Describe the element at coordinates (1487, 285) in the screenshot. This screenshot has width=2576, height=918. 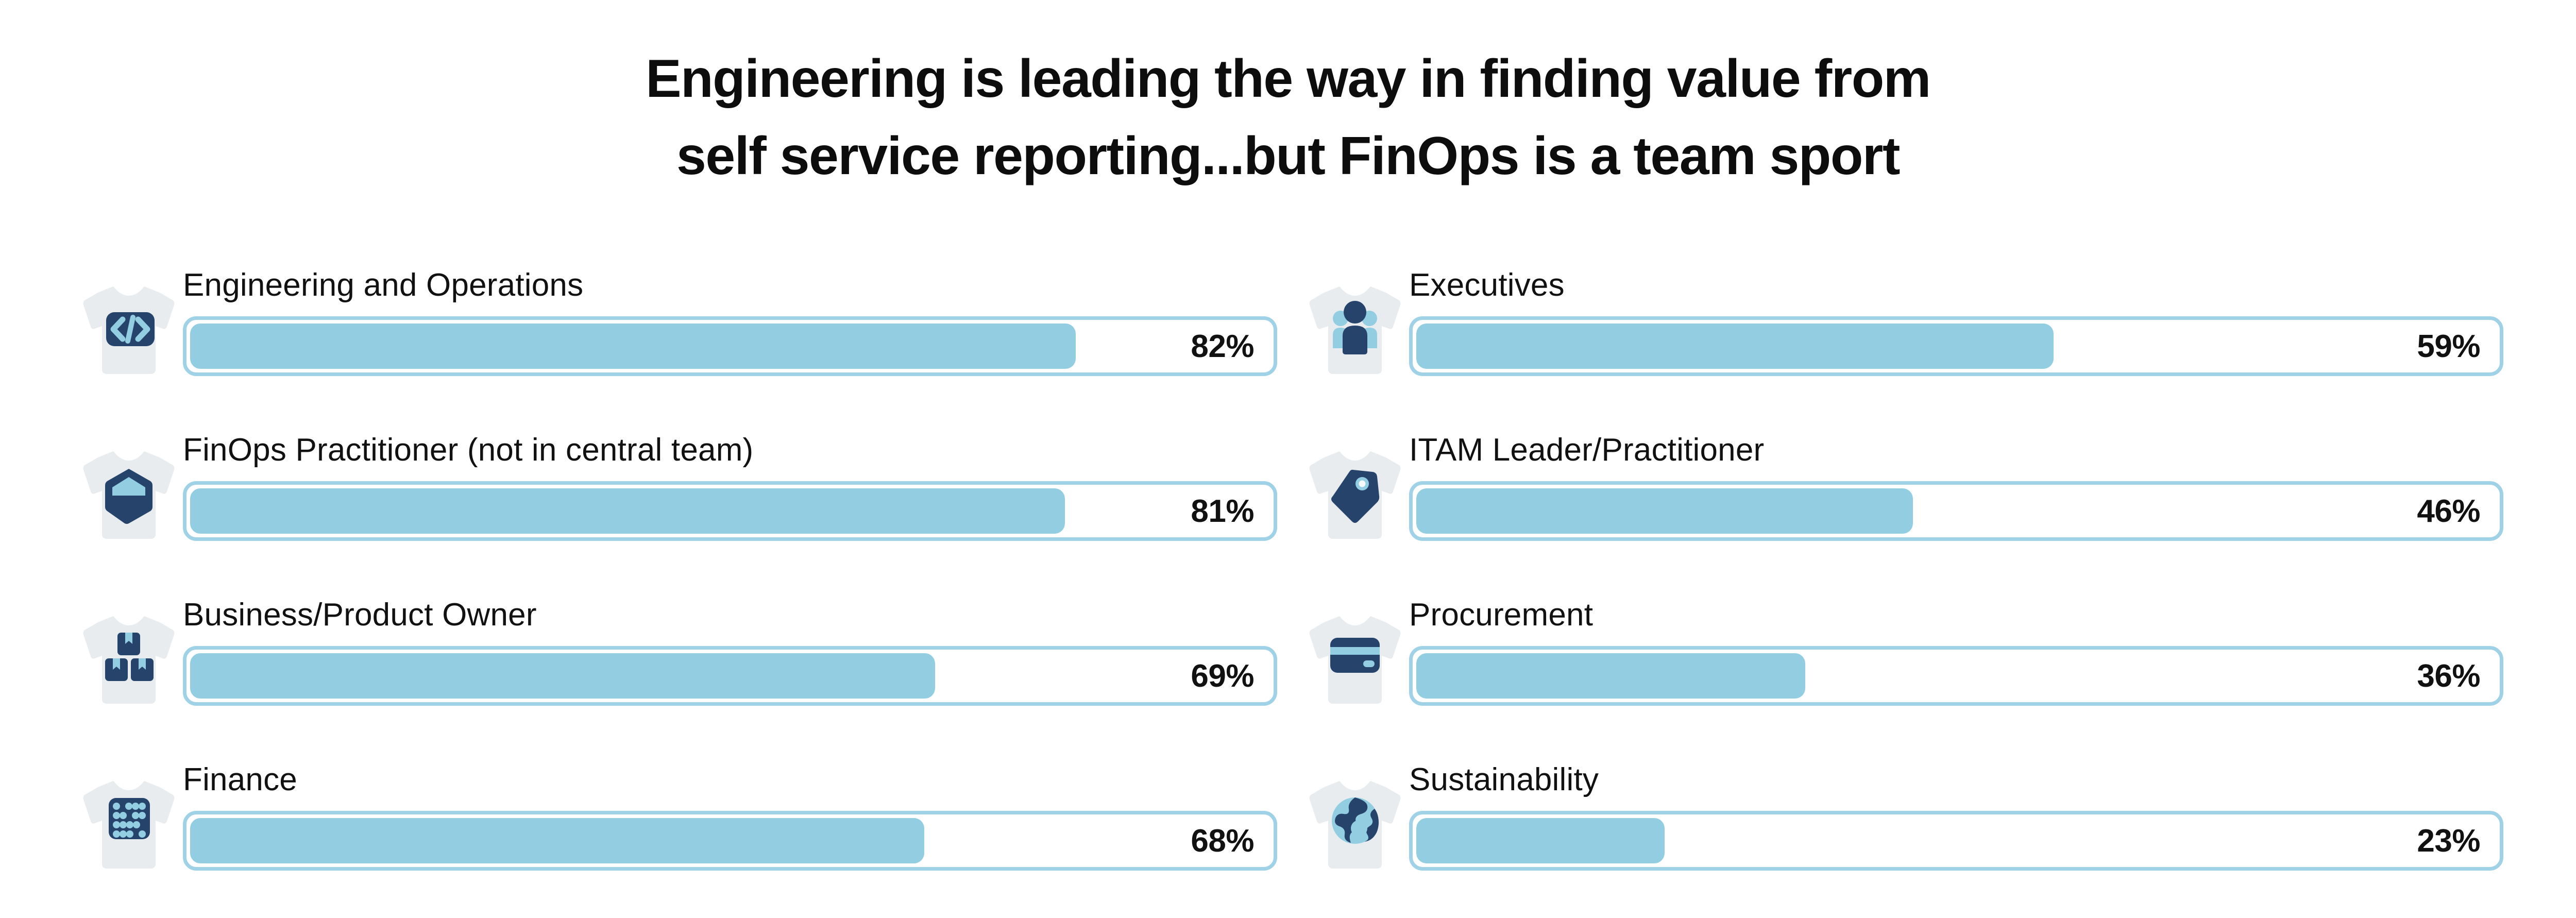
I see `persona-label: Executives` at that location.